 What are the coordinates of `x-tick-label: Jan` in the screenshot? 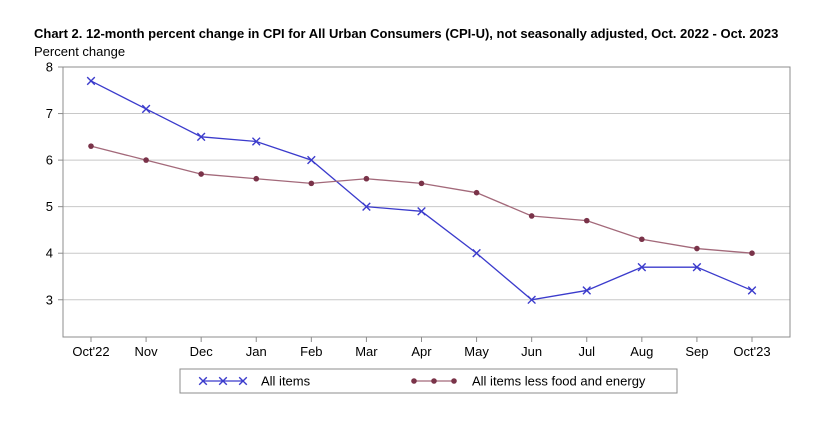 It's located at (256, 351).